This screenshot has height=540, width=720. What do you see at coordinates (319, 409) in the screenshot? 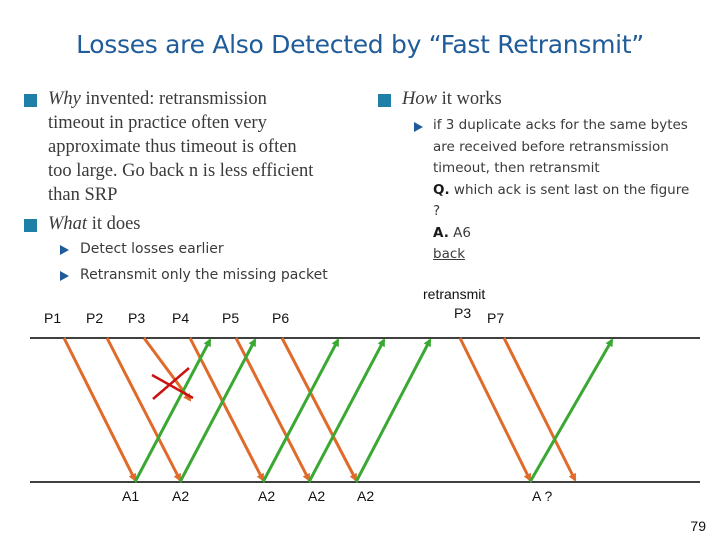
I see `packet-p6-arrow` at bounding box center [319, 409].